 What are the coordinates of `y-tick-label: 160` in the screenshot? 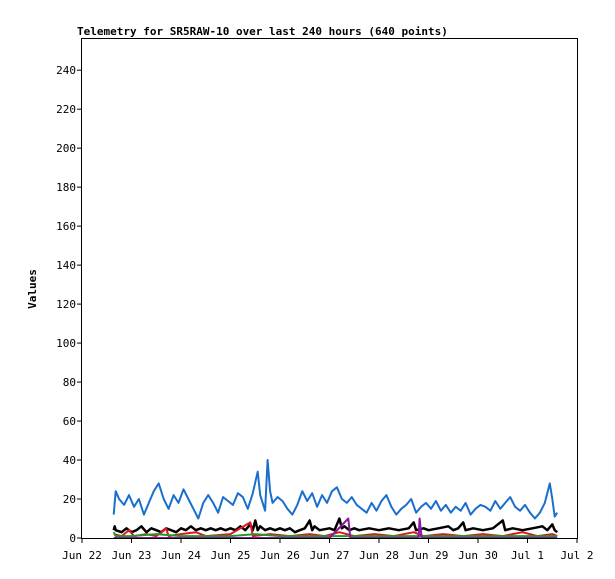 It's located at (66, 226).